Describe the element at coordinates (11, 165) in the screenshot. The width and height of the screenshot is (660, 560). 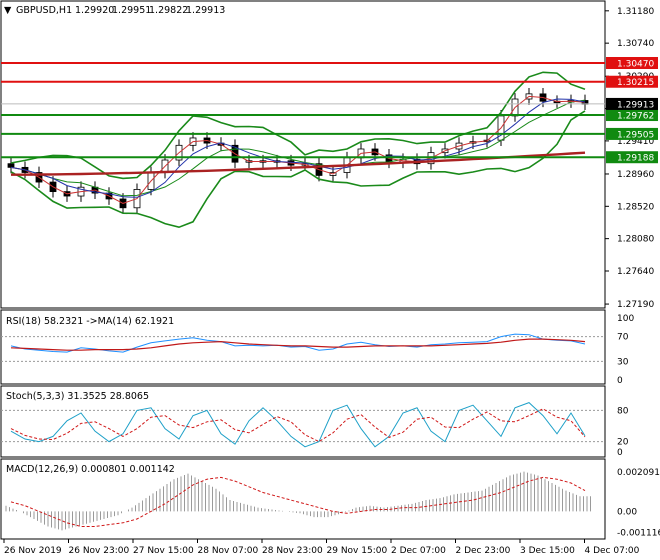
I see `candle` at that location.